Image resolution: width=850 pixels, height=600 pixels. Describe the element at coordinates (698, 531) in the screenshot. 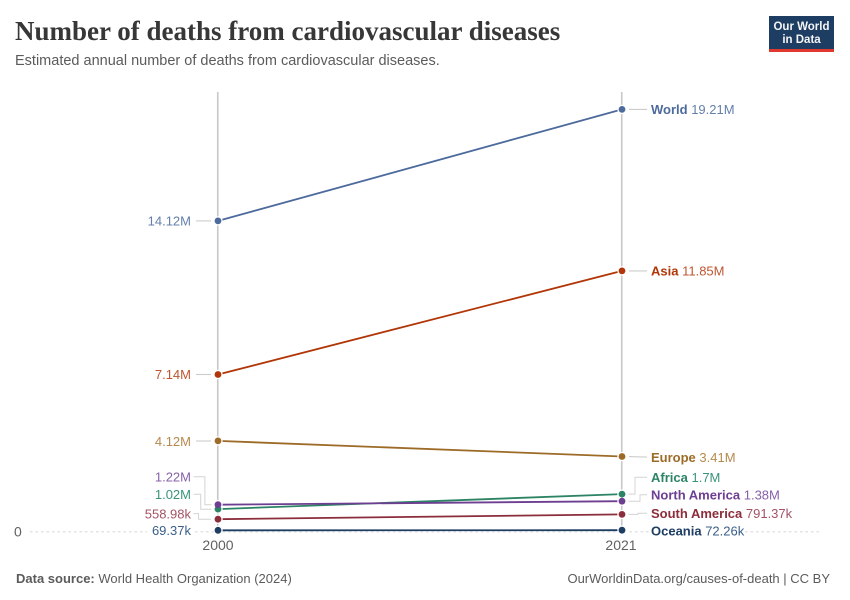

I see `svg-text: Oceania 72.26k` at that location.